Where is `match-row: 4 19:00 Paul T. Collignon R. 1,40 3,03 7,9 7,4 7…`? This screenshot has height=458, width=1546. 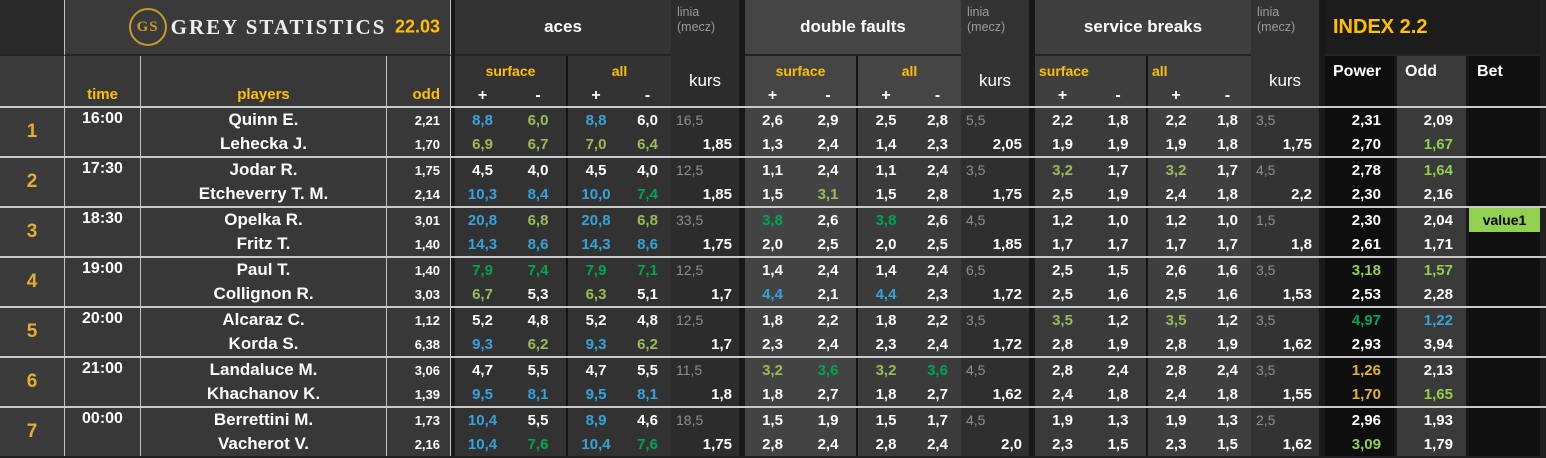 match-row: 4 19:00 Paul T. Collignon R. 1,40 3,03 7,9 7,4 7… is located at coordinates (773, 281).